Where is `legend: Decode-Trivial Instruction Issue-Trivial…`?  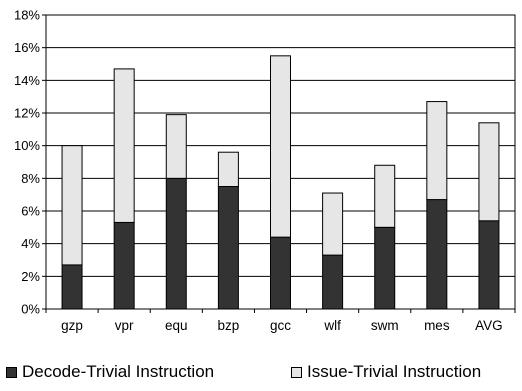
legend: Decode-Trivial Instruction Issue-Trivial… is located at coordinates (261, 375).